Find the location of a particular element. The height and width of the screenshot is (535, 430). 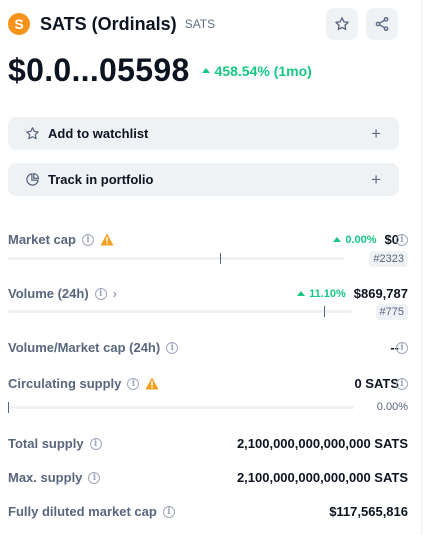

circulating-supply-value-text: 0 SATS is located at coordinates (376, 383).